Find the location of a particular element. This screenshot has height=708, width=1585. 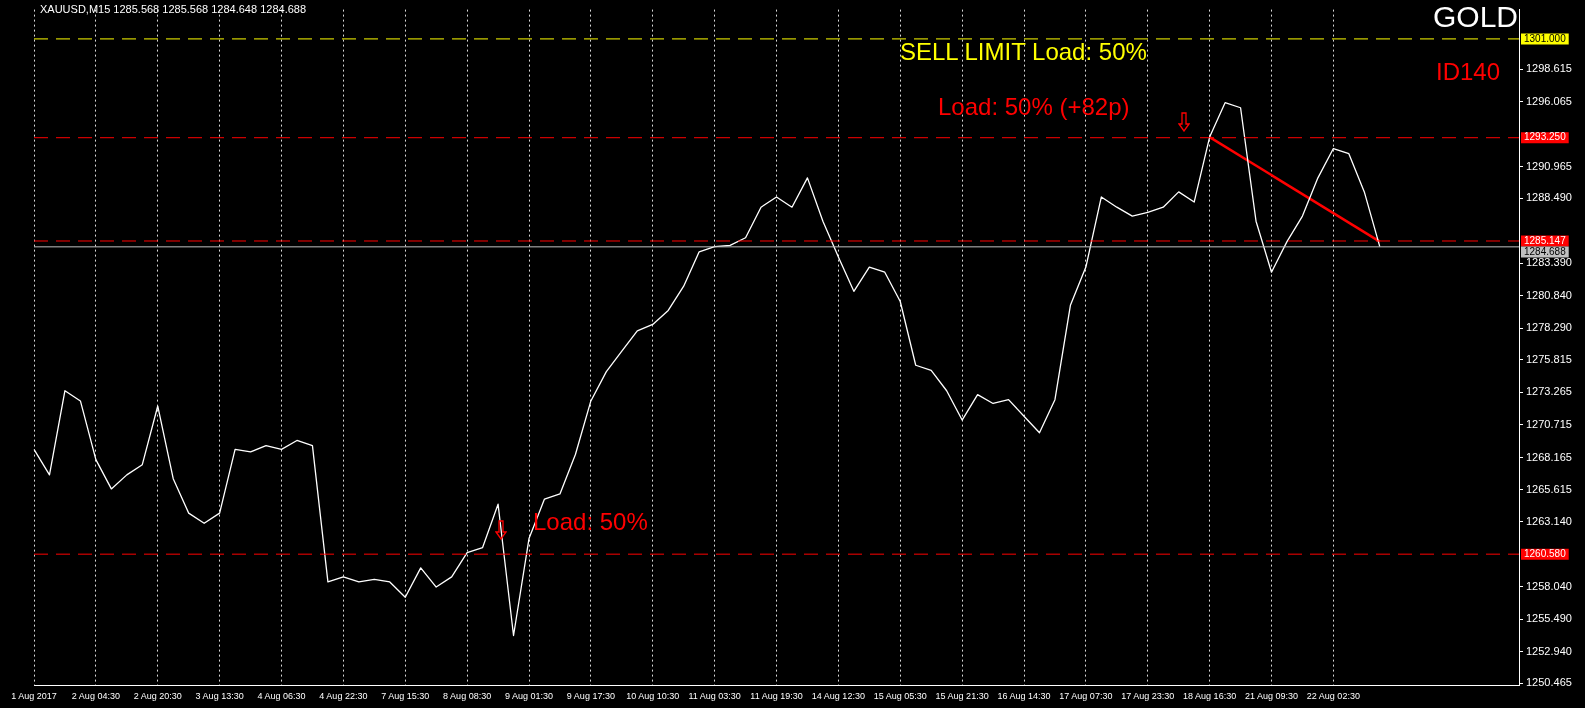

y-tick-label: 1273.265 is located at coordinates (1549, 391).